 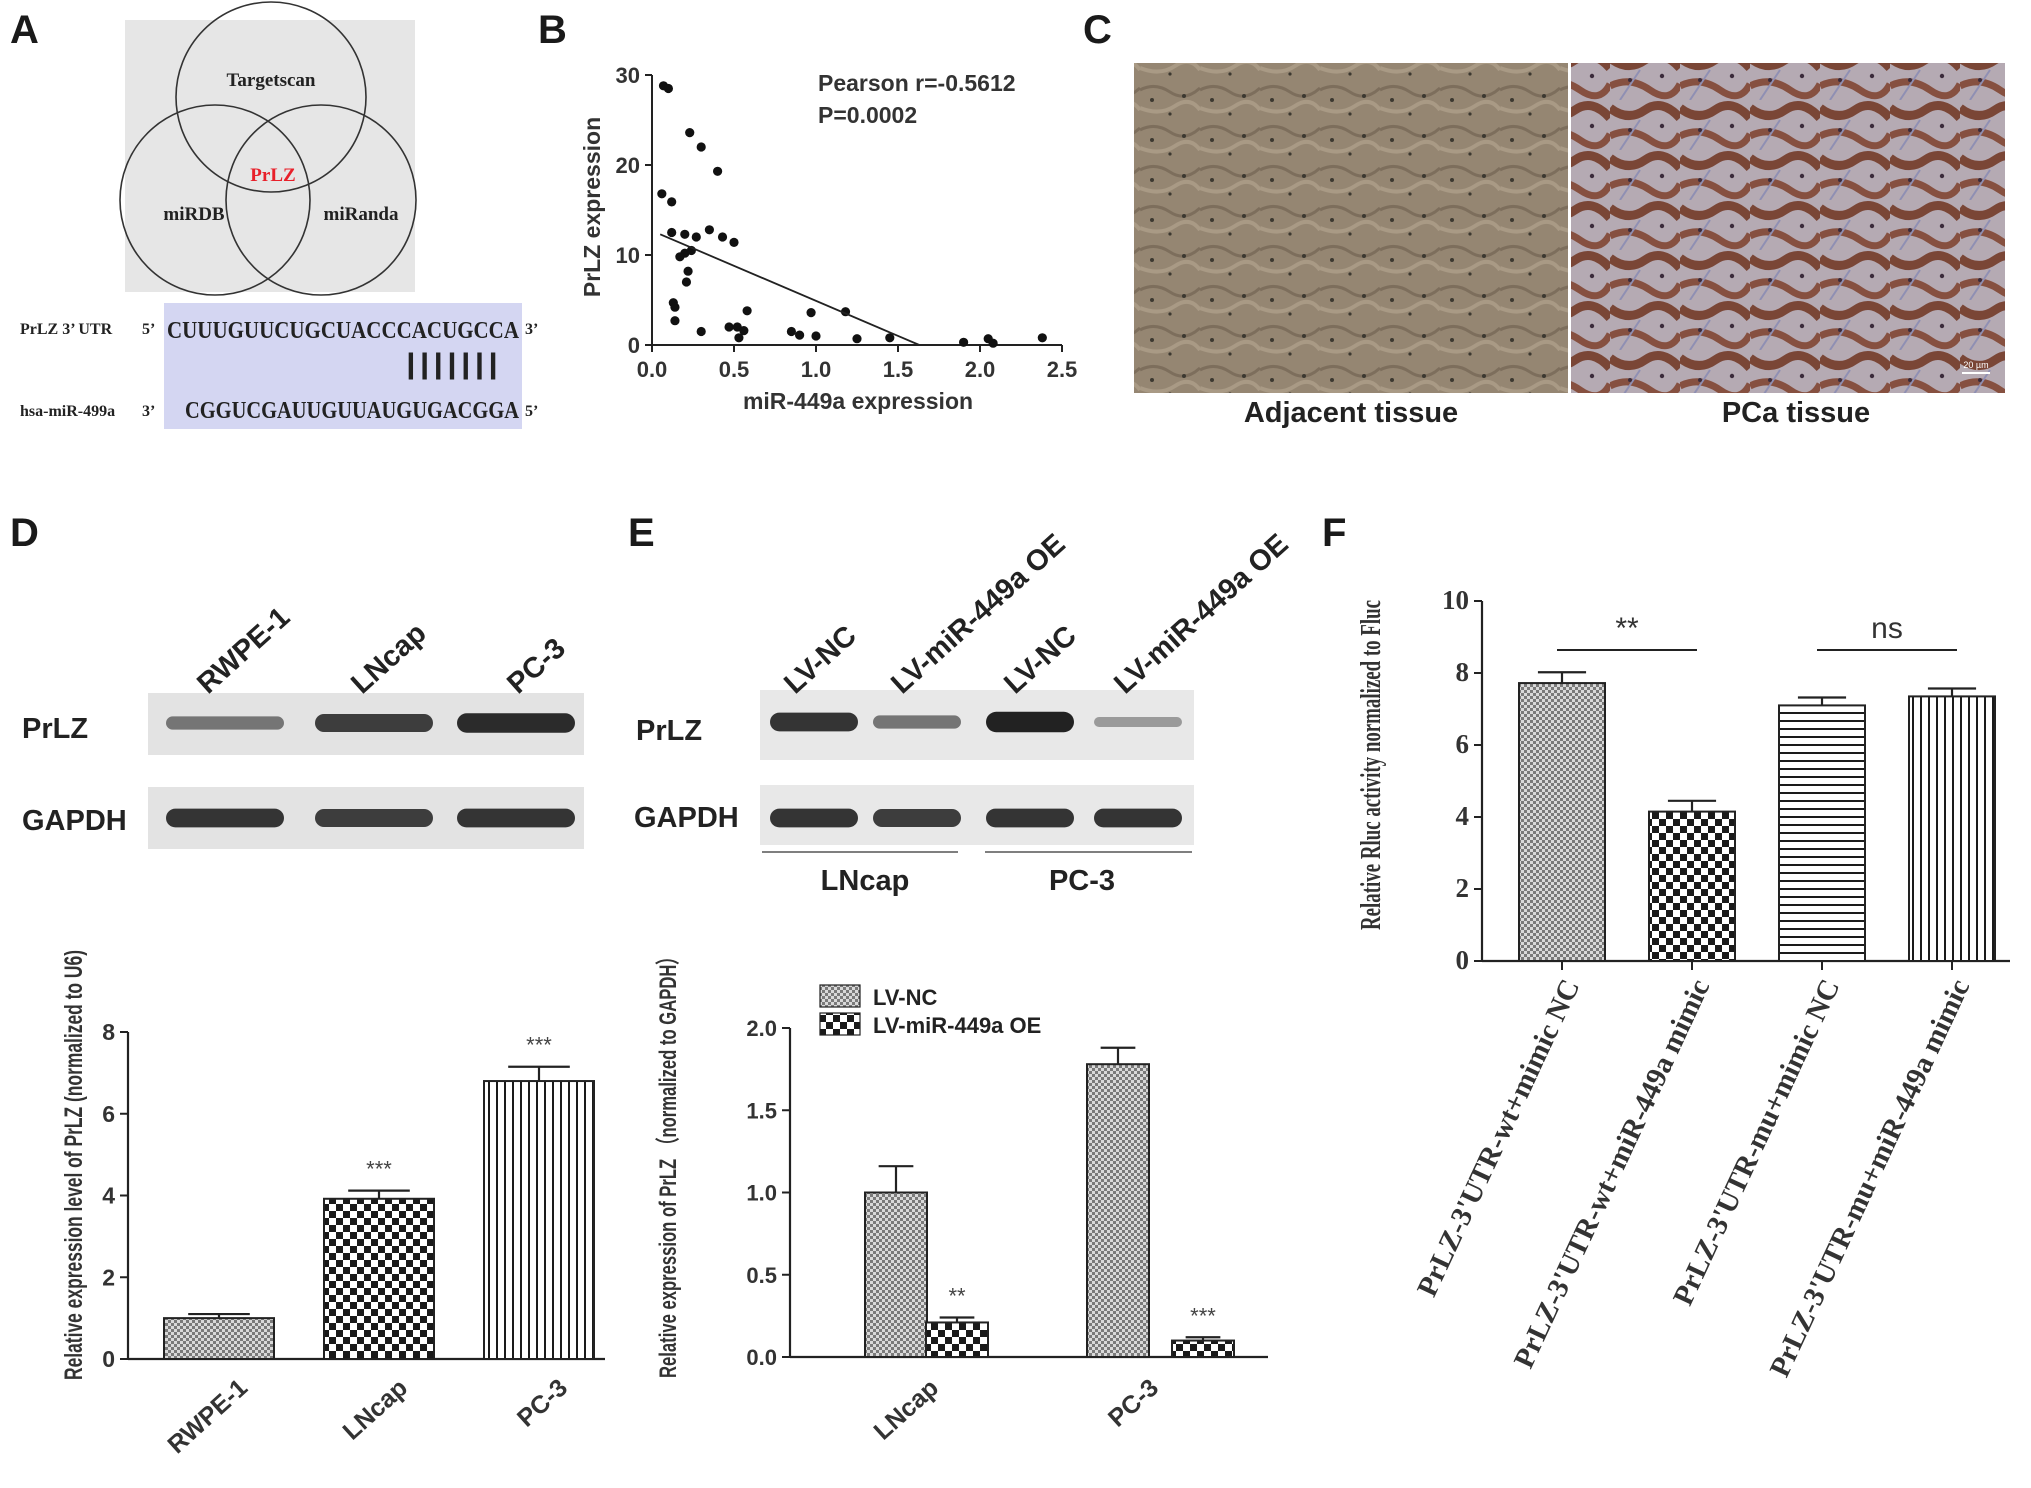 What do you see at coordinates (215, 200) in the screenshot?
I see `venn-circle-mirdb` at bounding box center [215, 200].